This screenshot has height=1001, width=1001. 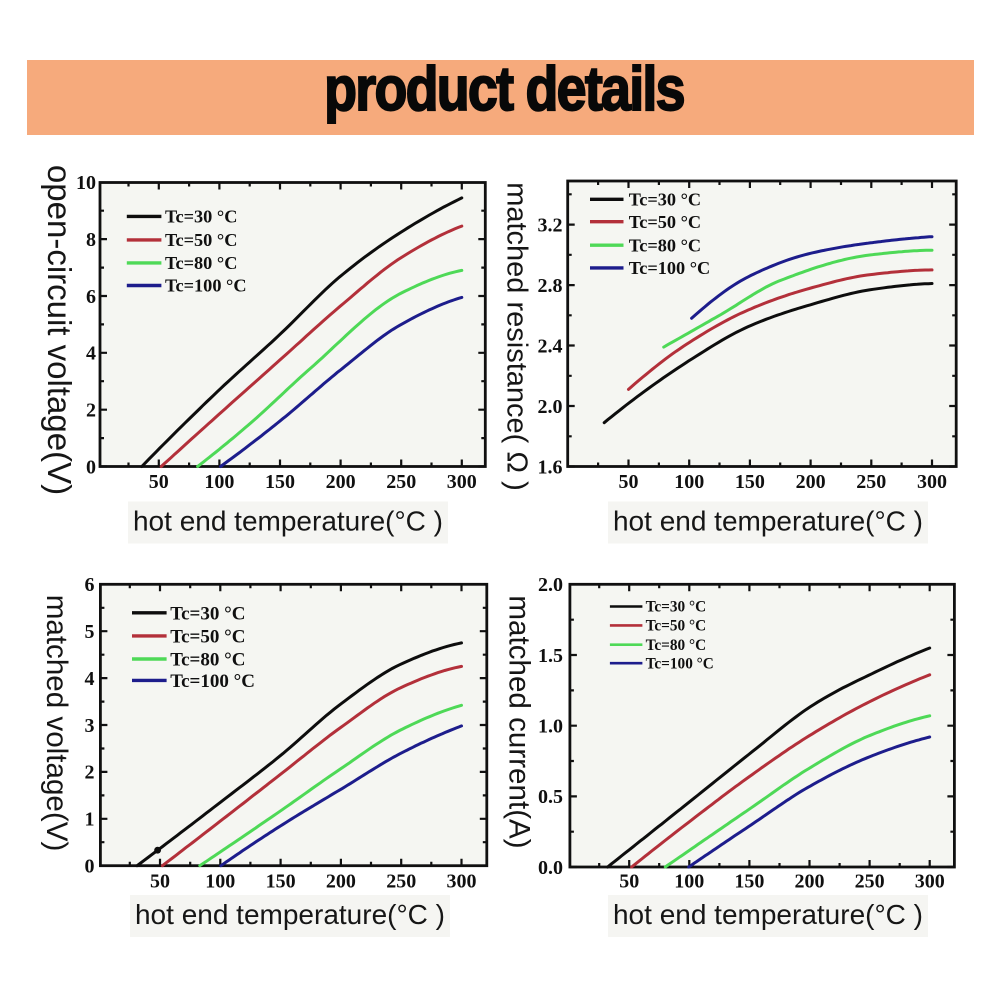 What do you see at coordinates (59, 330) in the screenshot?
I see `svg-text: open-circuit voltage(V)` at bounding box center [59, 330].